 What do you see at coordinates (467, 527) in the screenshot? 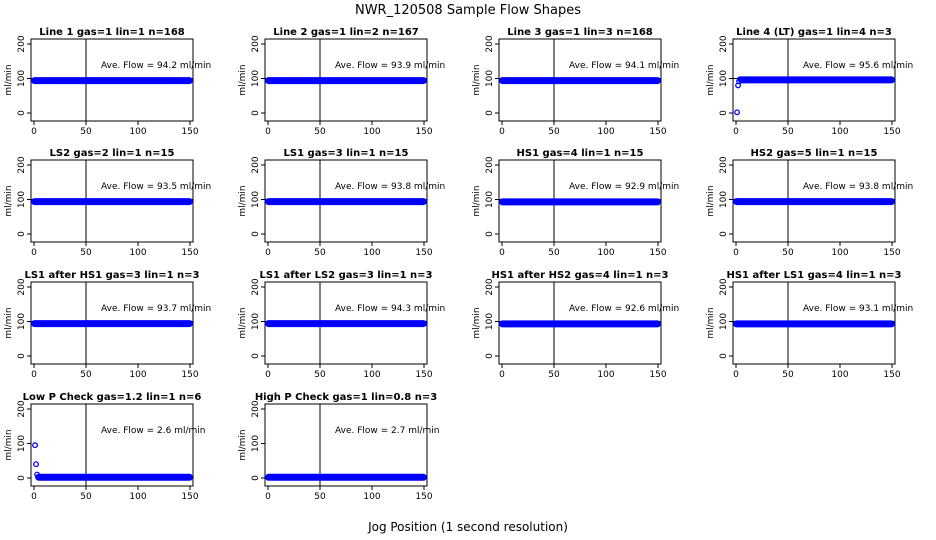
I see `x-axis-label: Jog Position (1 second resolution)` at bounding box center [467, 527].